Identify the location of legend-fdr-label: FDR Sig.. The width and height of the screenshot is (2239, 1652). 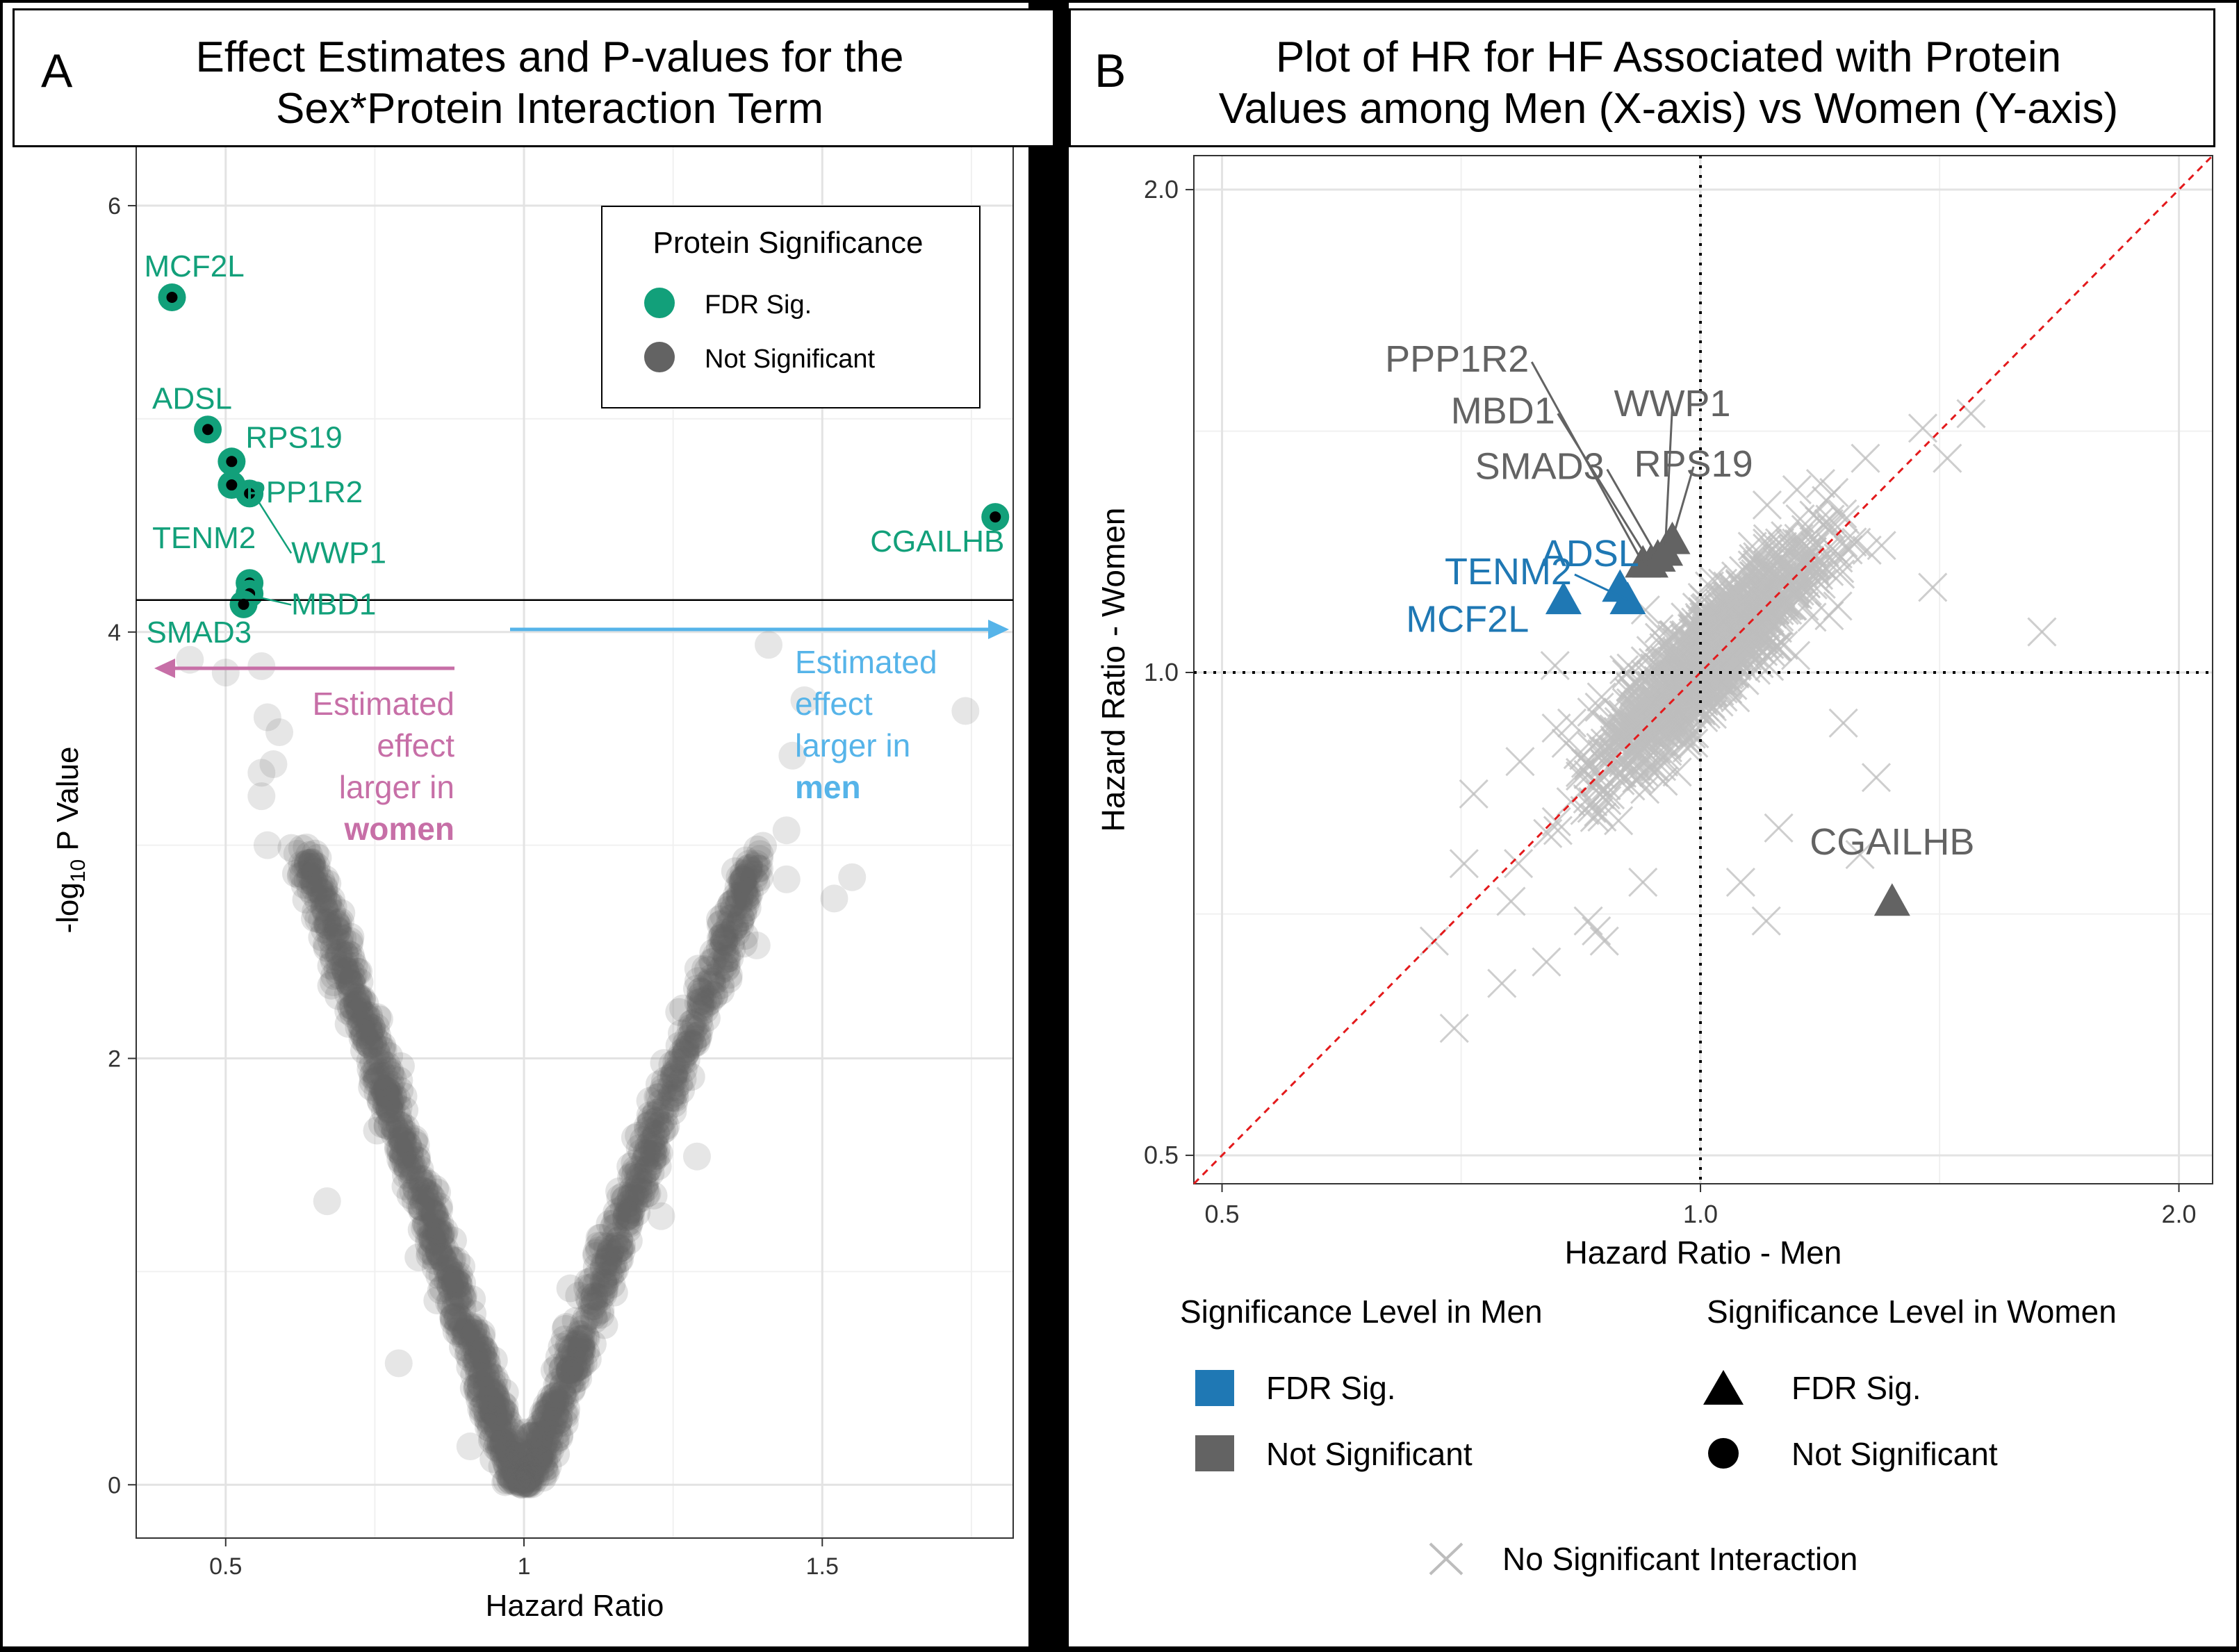
(758, 305).